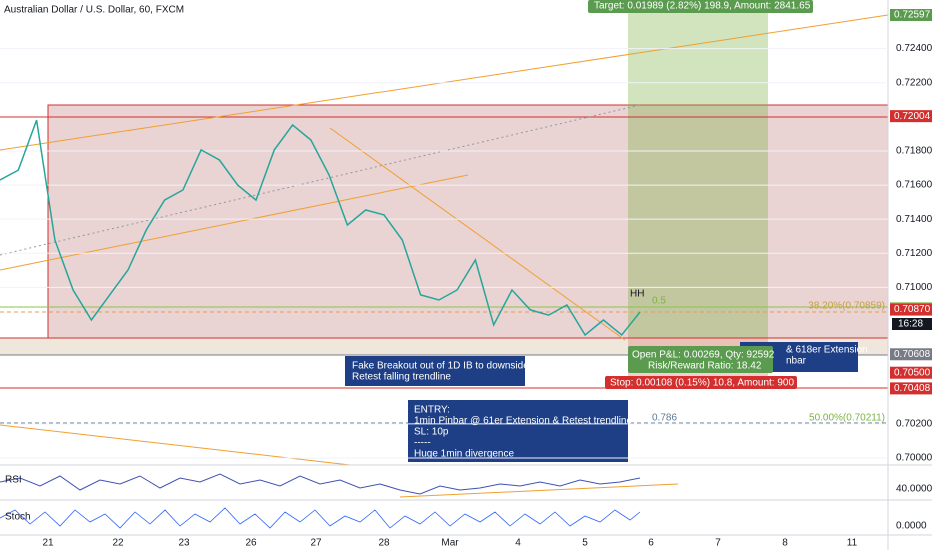  Describe the element at coordinates (316, 543) in the screenshot. I see `time-label: 27` at that location.